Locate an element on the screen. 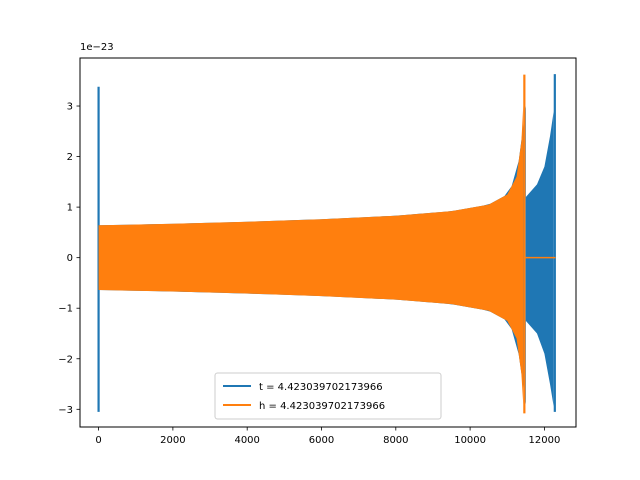 This screenshot has width=640, height=480. x-tick-label: 2000 is located at coordinates (172, 440).